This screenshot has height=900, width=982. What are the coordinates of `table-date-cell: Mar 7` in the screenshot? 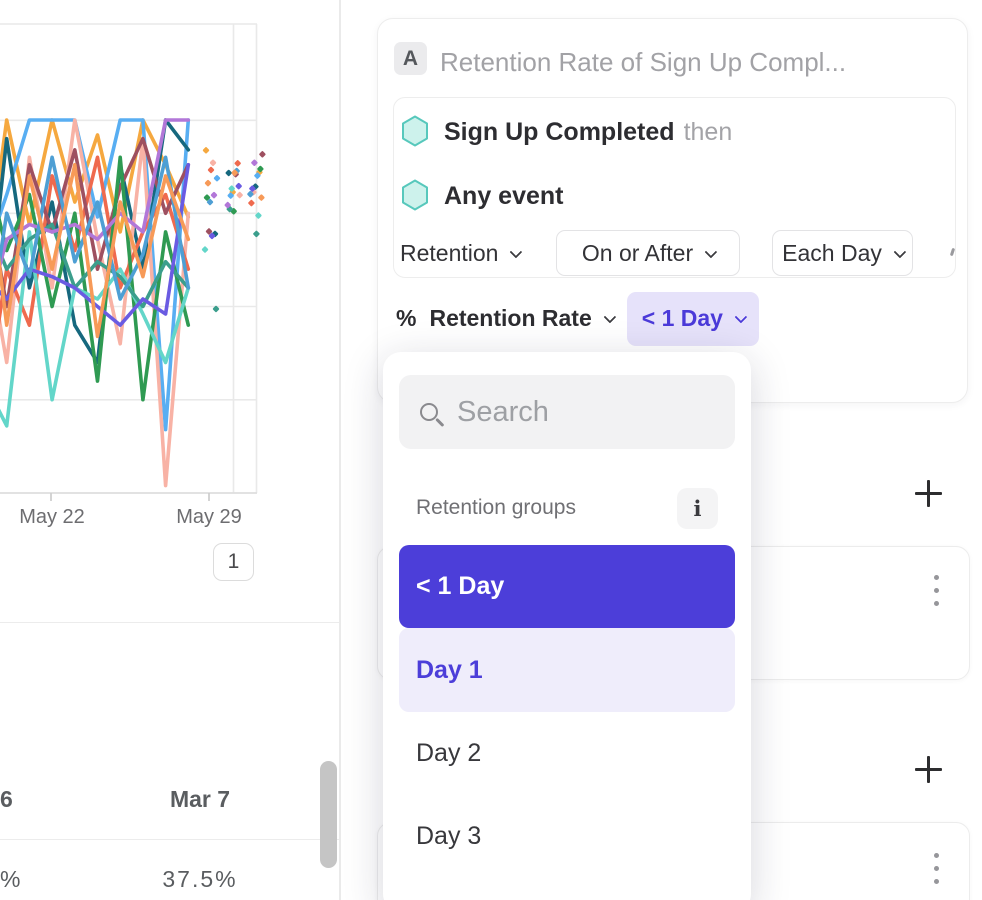 It's located at (200, 799).